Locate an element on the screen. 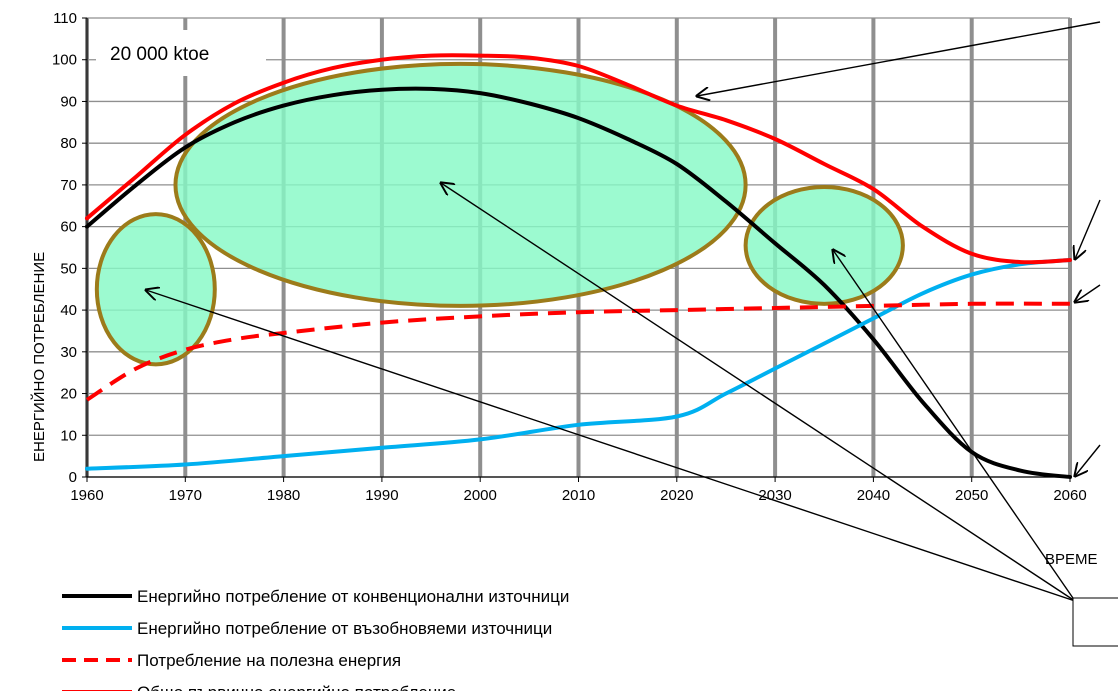 This screenshot has height=691, width=1118. x-tick-label: 1990 is located at coordinates (381, 495).